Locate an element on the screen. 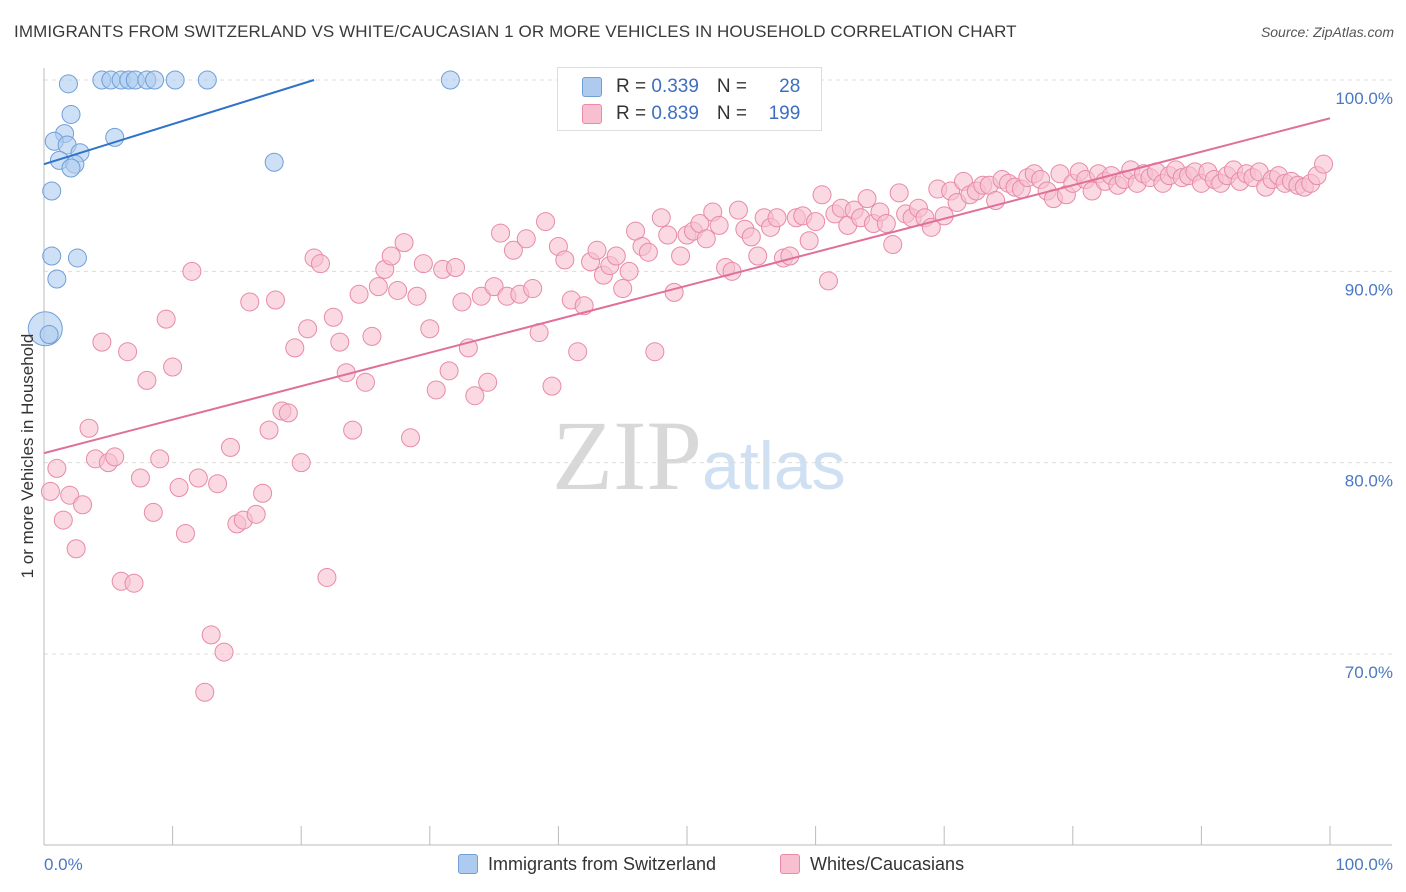 The height and width of the screenshot is (892, 1406). bottom-legend-label: Immigrants from Switzerland is located at coordinates (602, 863).